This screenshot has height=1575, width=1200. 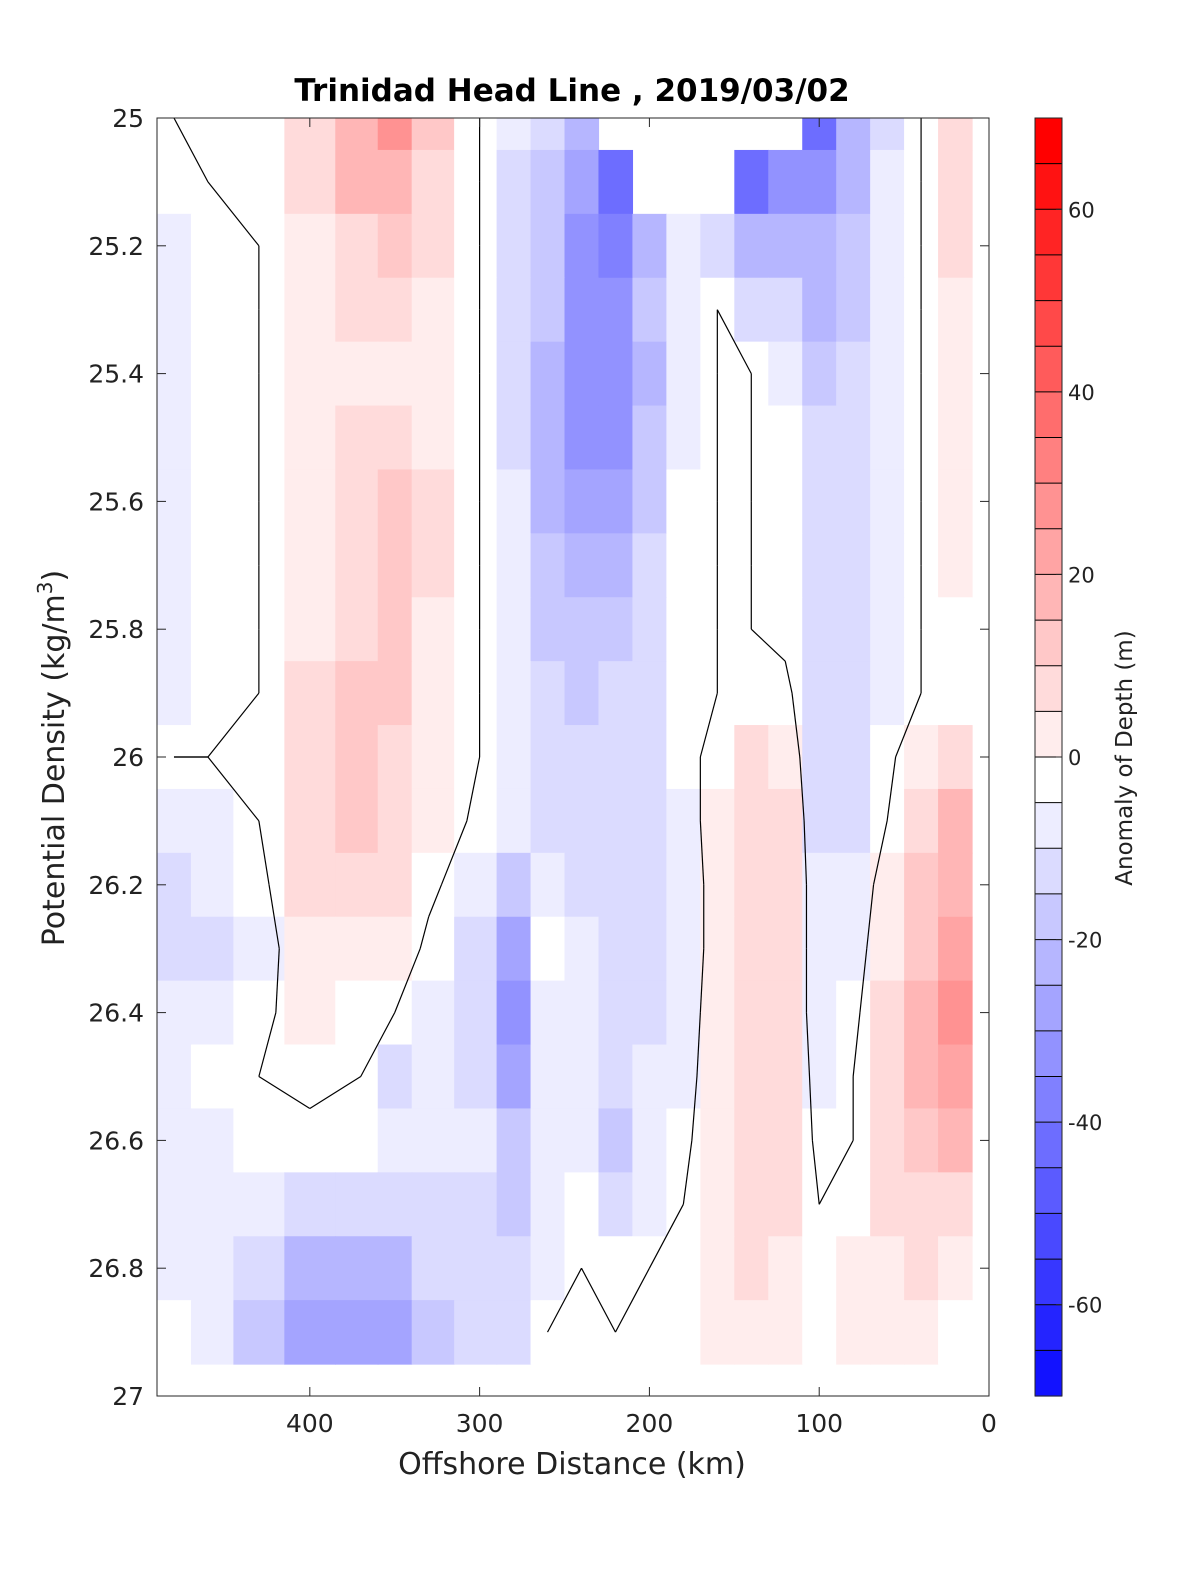 I want to click on x-tick-label: 200, so click(x=650, y=1423).